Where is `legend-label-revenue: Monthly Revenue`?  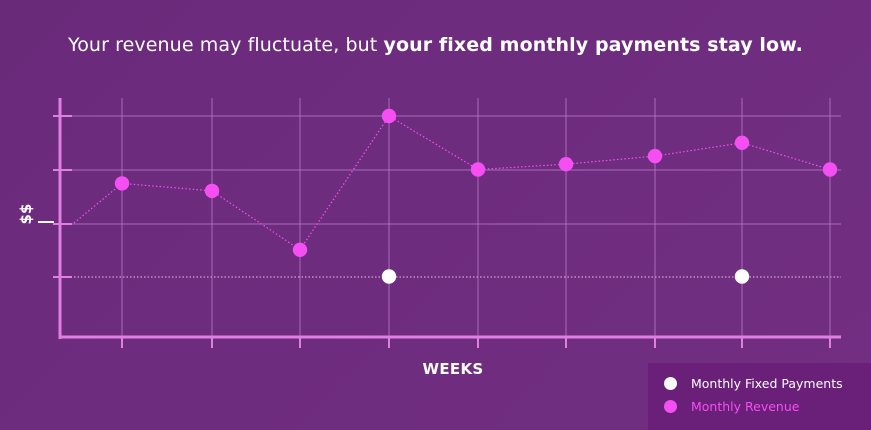
legend-label-revenue: Monthly Revenue is located at coordinates (745, 406).